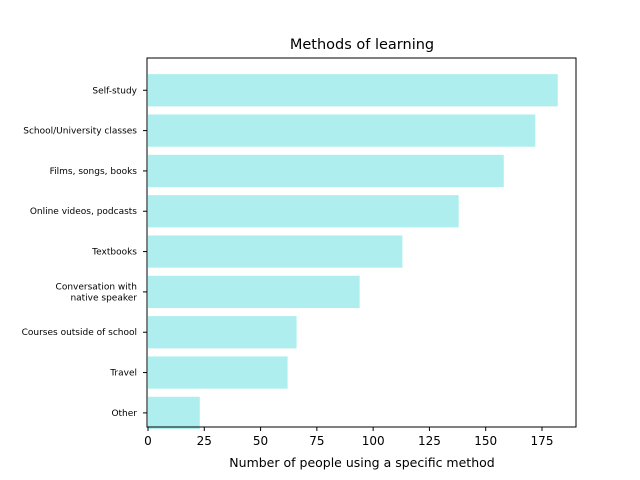 This screenshot has width=640, height=480. What do you see at coordinates (204, 441) in the screenshot?
I see `x-tick-label: 25` at bounding box center [204, 441].